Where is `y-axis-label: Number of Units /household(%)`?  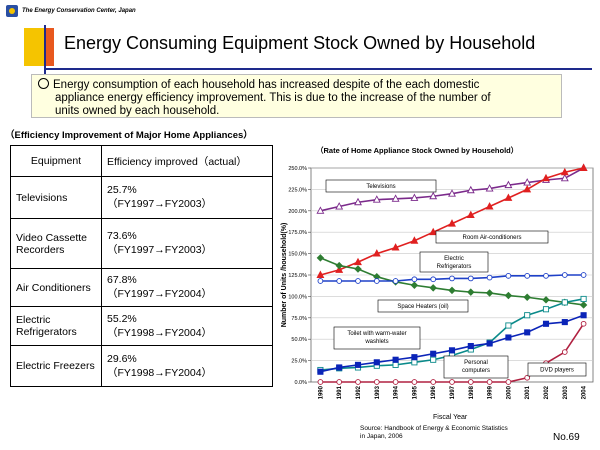 y-axis-label: Number of Units /household(%) is located at coordinates (284, 275).